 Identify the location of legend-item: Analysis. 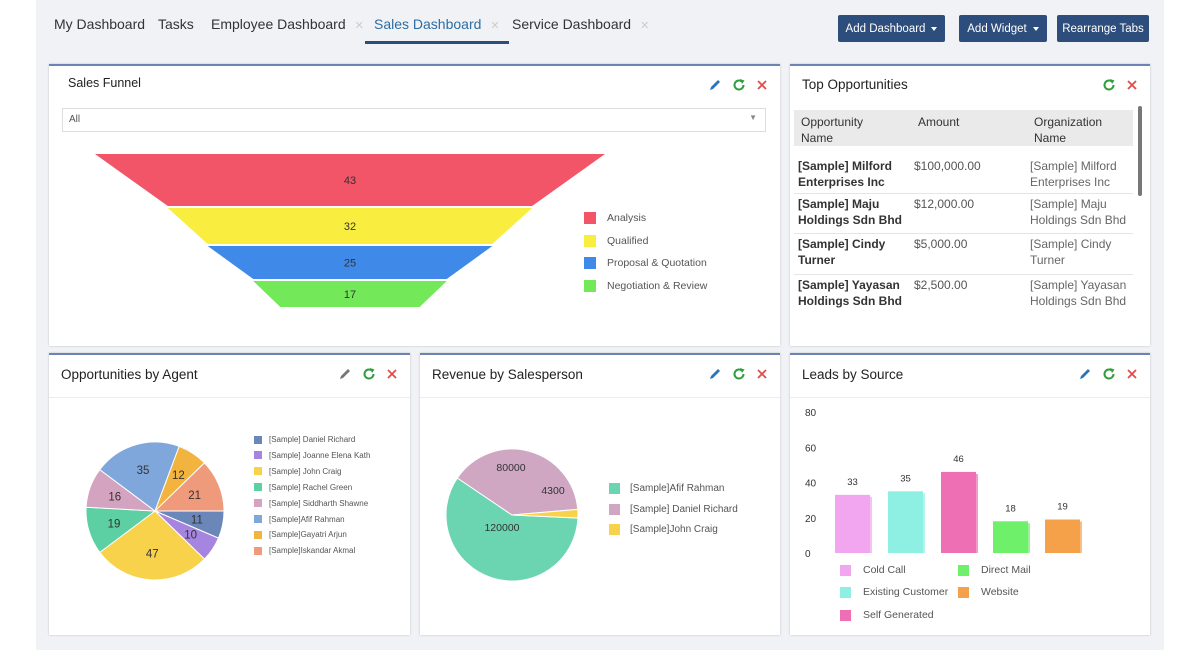
(615, 218).